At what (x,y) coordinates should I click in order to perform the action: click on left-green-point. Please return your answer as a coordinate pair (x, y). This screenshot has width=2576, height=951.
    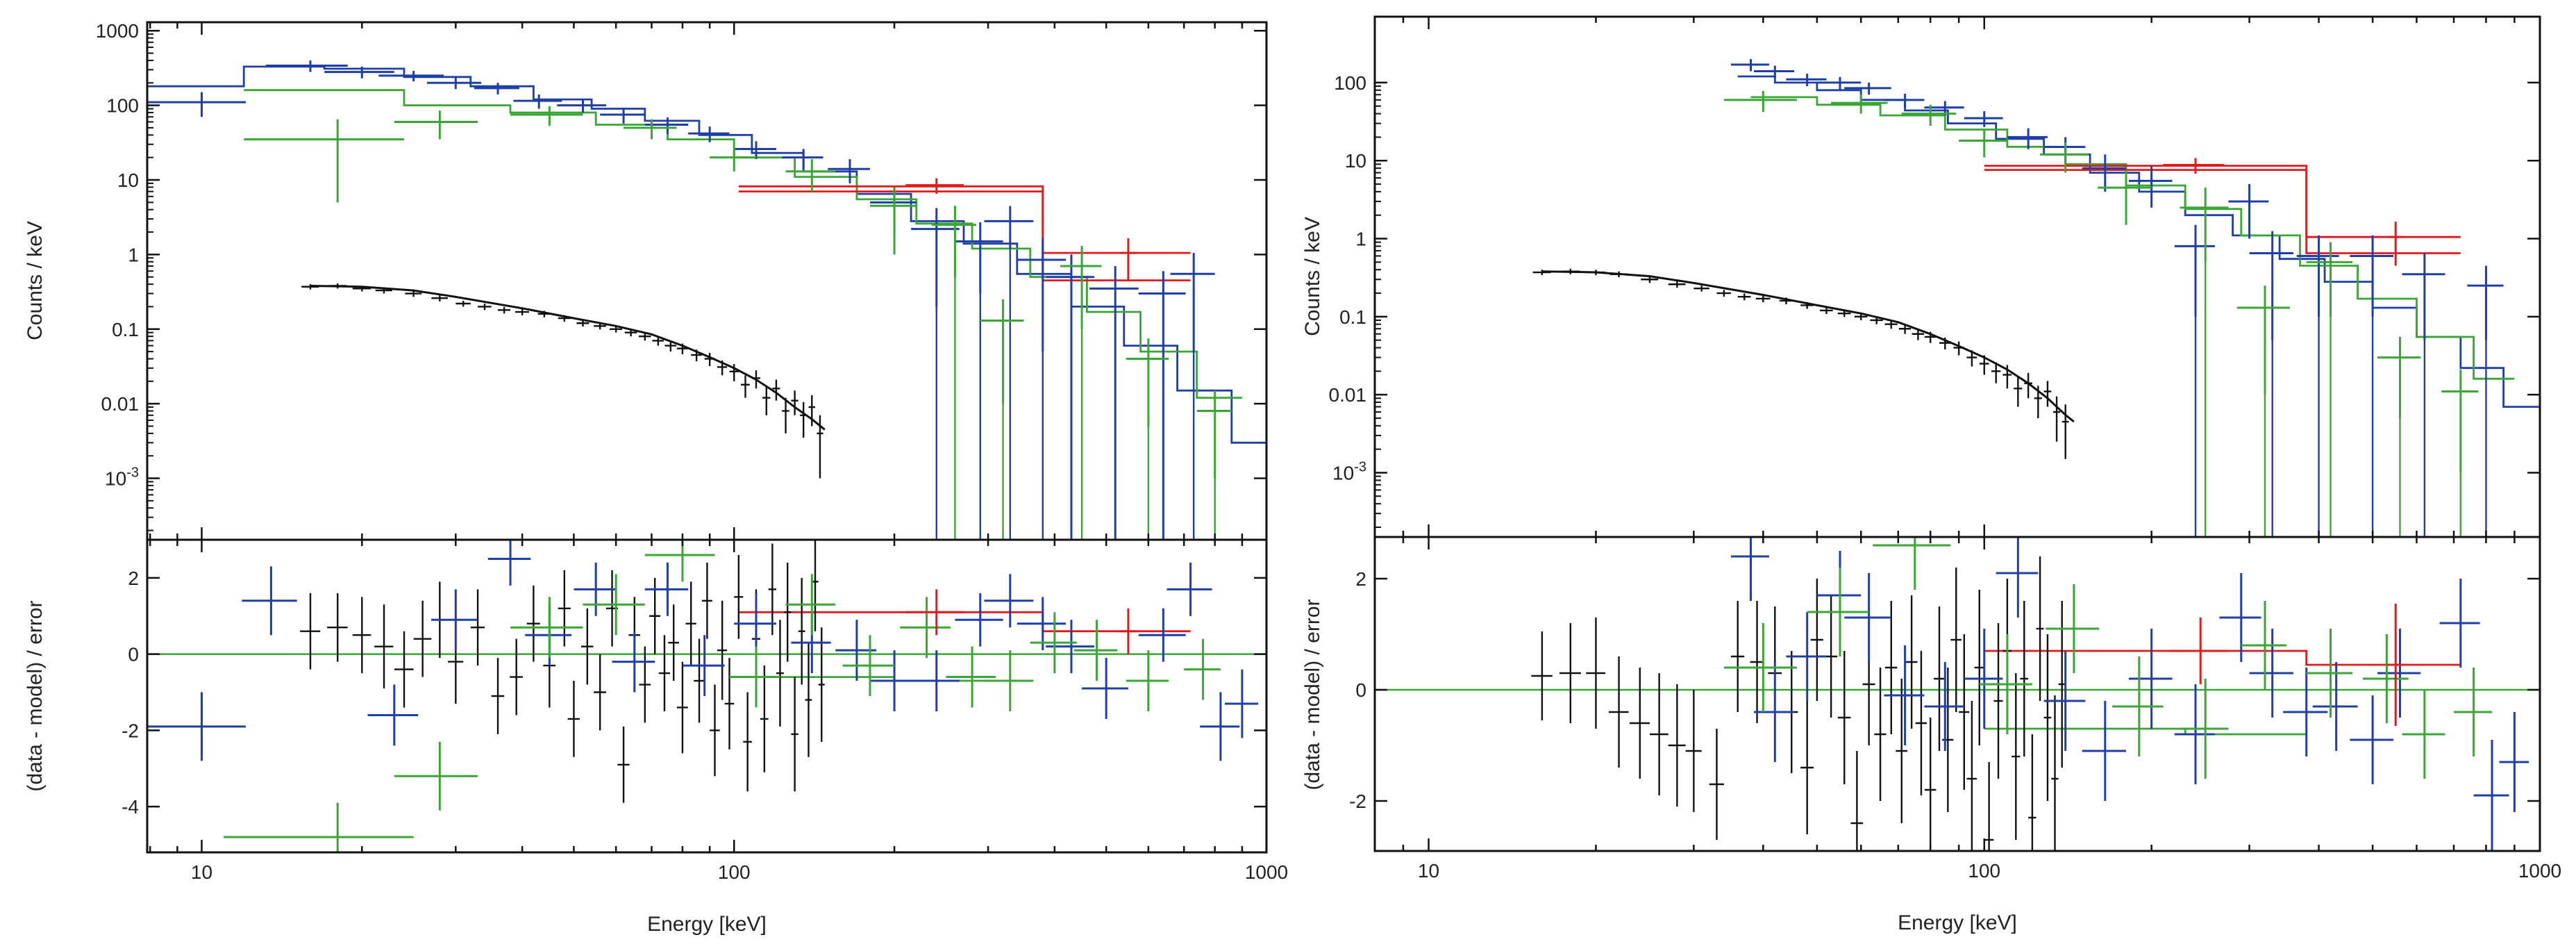
    Looking at the image, I should click on (650, 129).